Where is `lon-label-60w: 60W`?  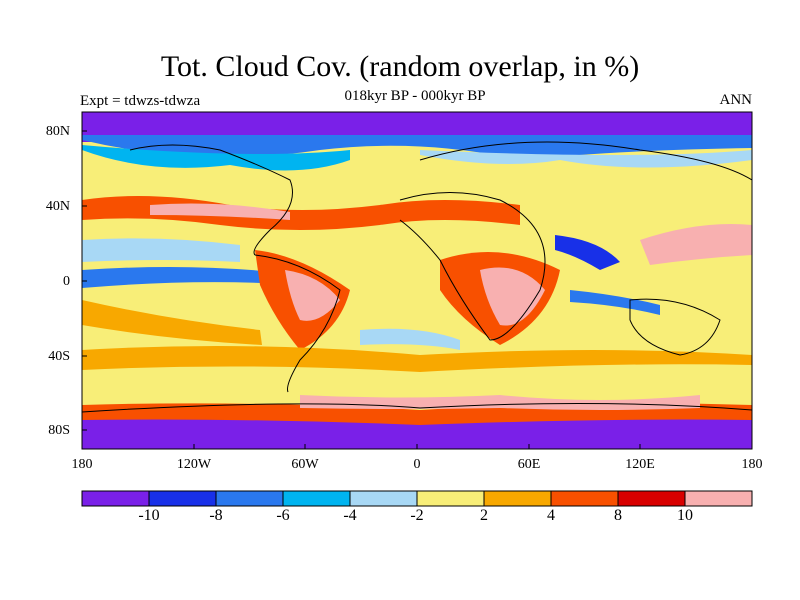 lon-label-60w: 60W is located at coordinates (305, 464).